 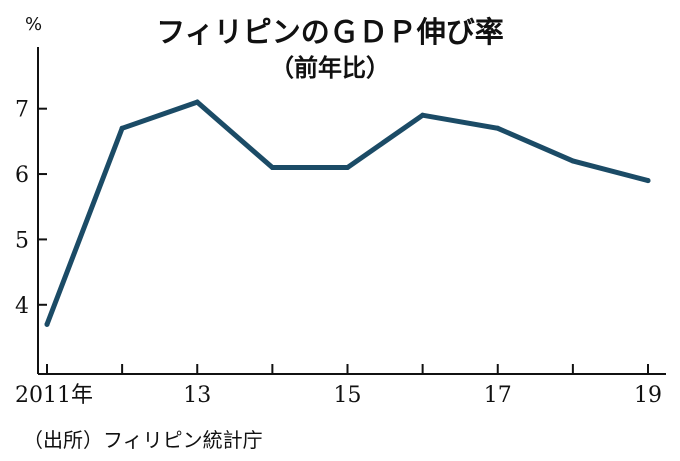 I want to click on data-point-2019, so click(x=648, y=181).